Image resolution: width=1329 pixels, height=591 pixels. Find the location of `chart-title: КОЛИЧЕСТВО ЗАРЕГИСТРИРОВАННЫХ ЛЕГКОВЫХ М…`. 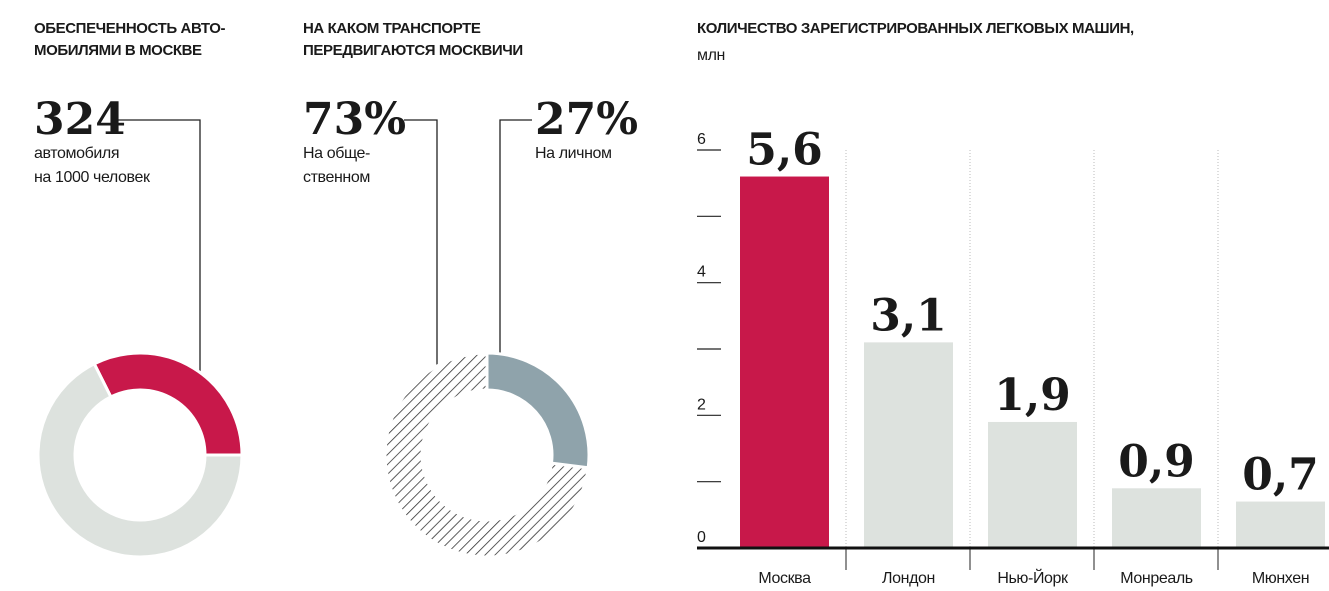

chart-title: КОЛИЧЕСТВО ЗАРЕГИСТРИРОВАННЫХ ЛЕГКОВЫХ М… is located at coordinates (915, 28).